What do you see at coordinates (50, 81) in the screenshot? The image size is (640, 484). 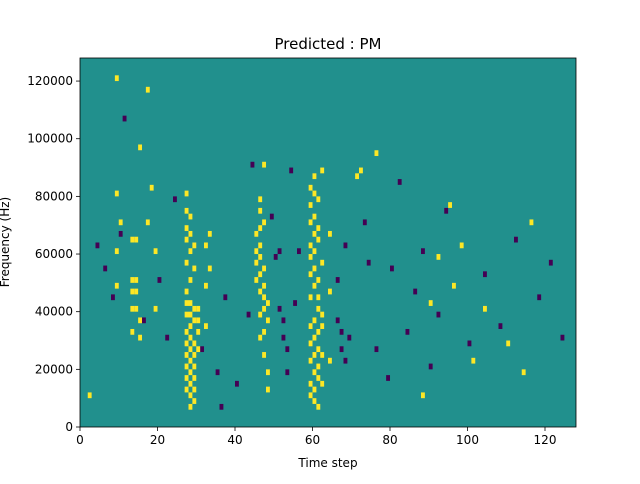 I see `y-tick-label: 120000` at bounding box center [50, 81].